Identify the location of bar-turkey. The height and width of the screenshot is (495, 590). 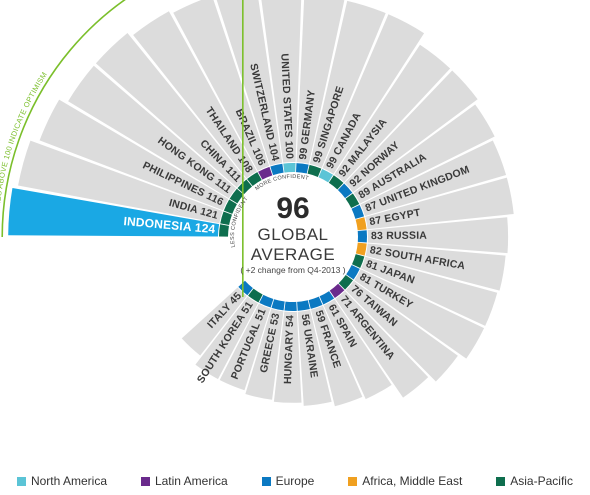
(419, 314).